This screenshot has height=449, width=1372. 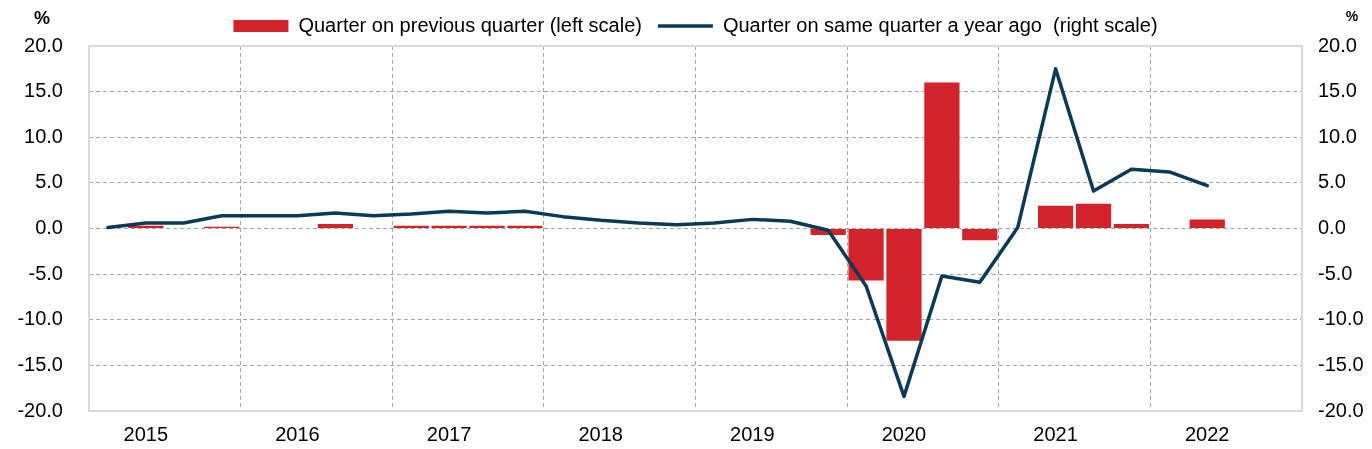 What do you see at coordinates (1337, 44) in the screenshot?
I see `y2-tick-label: 20.0` at bounding box center [1337, 44].